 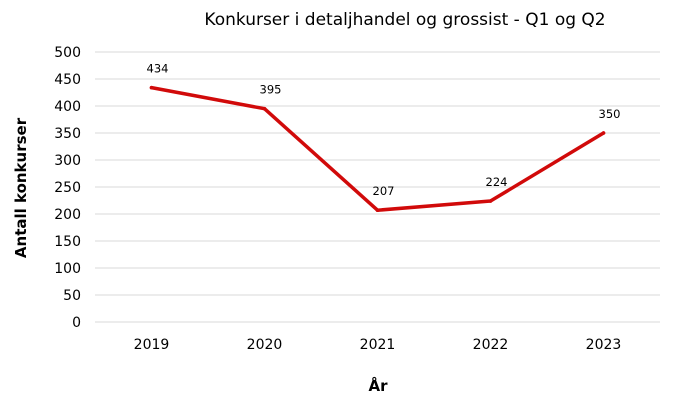 I want to click on y-axis-ticks: 0 50 100 150 200 250 300 350 400 450 500, so click(x=67, y=188).